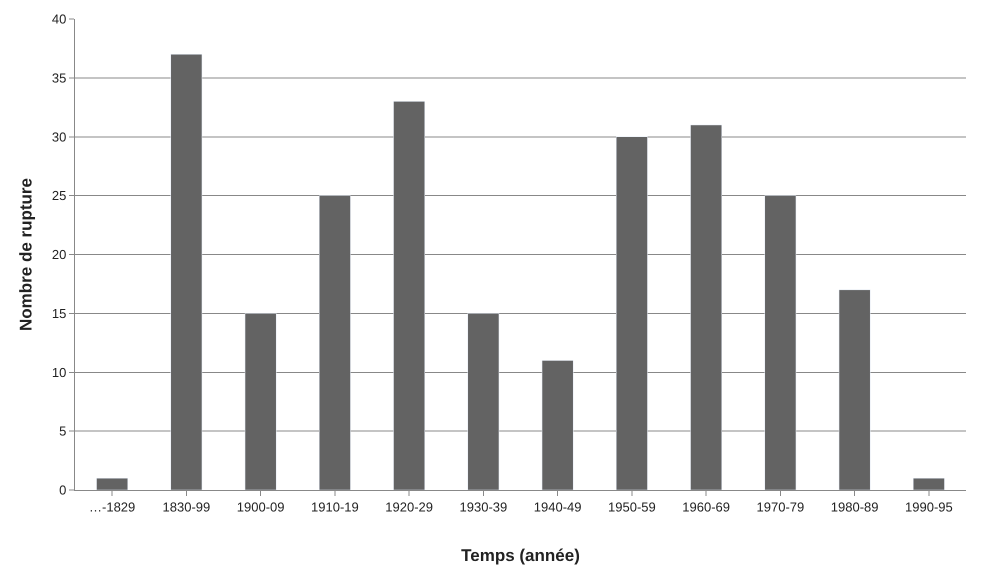 This screenshot has width=996, height=585. Describe the element at coordinates (26, 255) in the screenshot. I see `y-axis-title: Nombre de rupture` at that location.